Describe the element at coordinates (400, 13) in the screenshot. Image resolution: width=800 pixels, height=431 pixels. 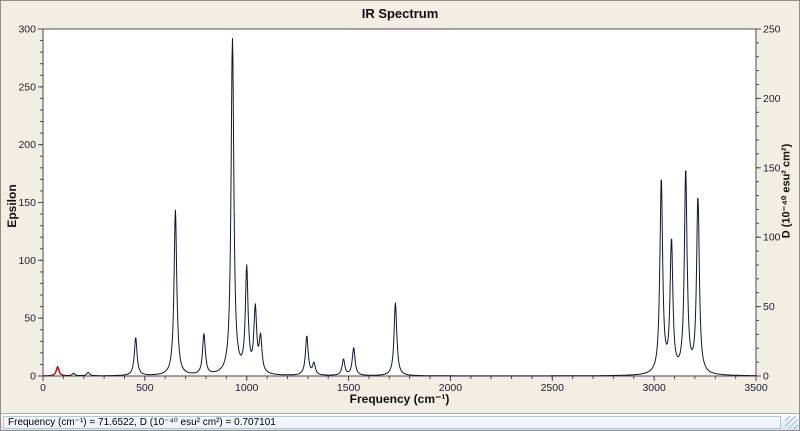
I see `chart-title: IR Spectrum` at that location.